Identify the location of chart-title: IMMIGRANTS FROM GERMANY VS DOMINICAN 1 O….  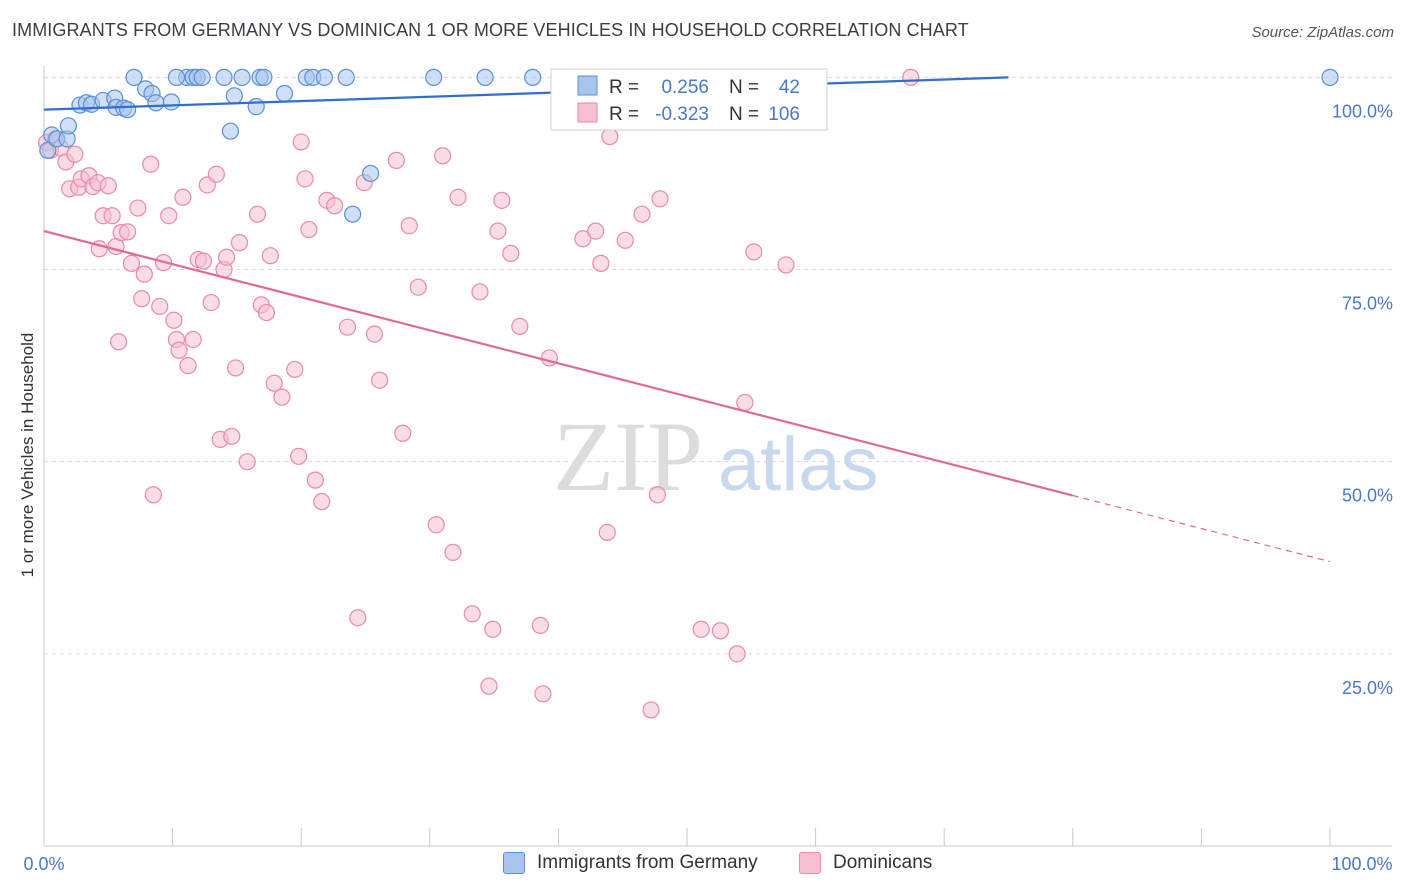
(490, 30).